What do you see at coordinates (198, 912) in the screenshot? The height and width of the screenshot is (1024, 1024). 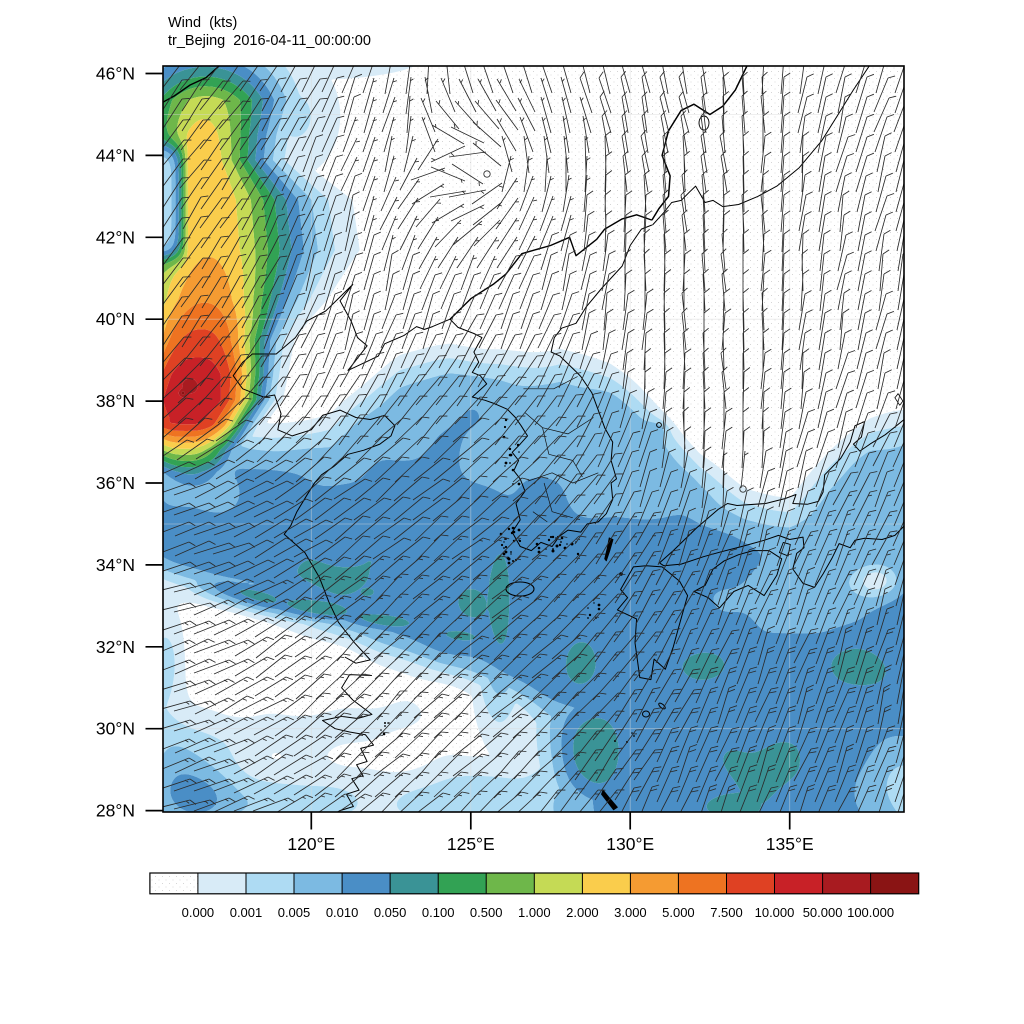 I see `svg-text: 0.000` at bounding box center [198, 912].